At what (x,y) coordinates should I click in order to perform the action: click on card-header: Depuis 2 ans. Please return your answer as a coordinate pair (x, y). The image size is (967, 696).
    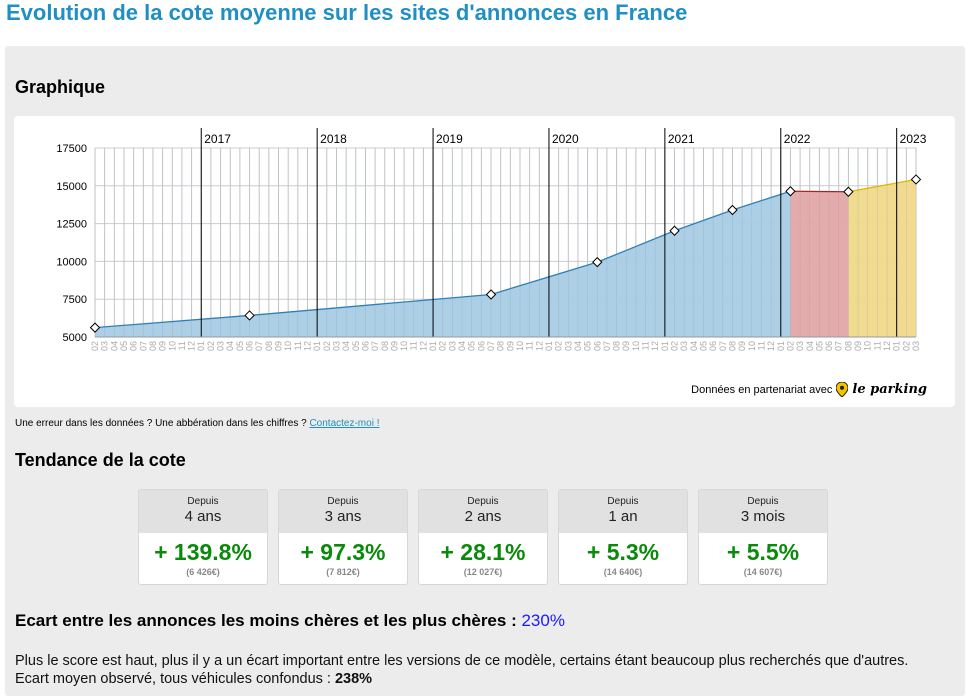
    Looking at the image, I should click on (483, 511).